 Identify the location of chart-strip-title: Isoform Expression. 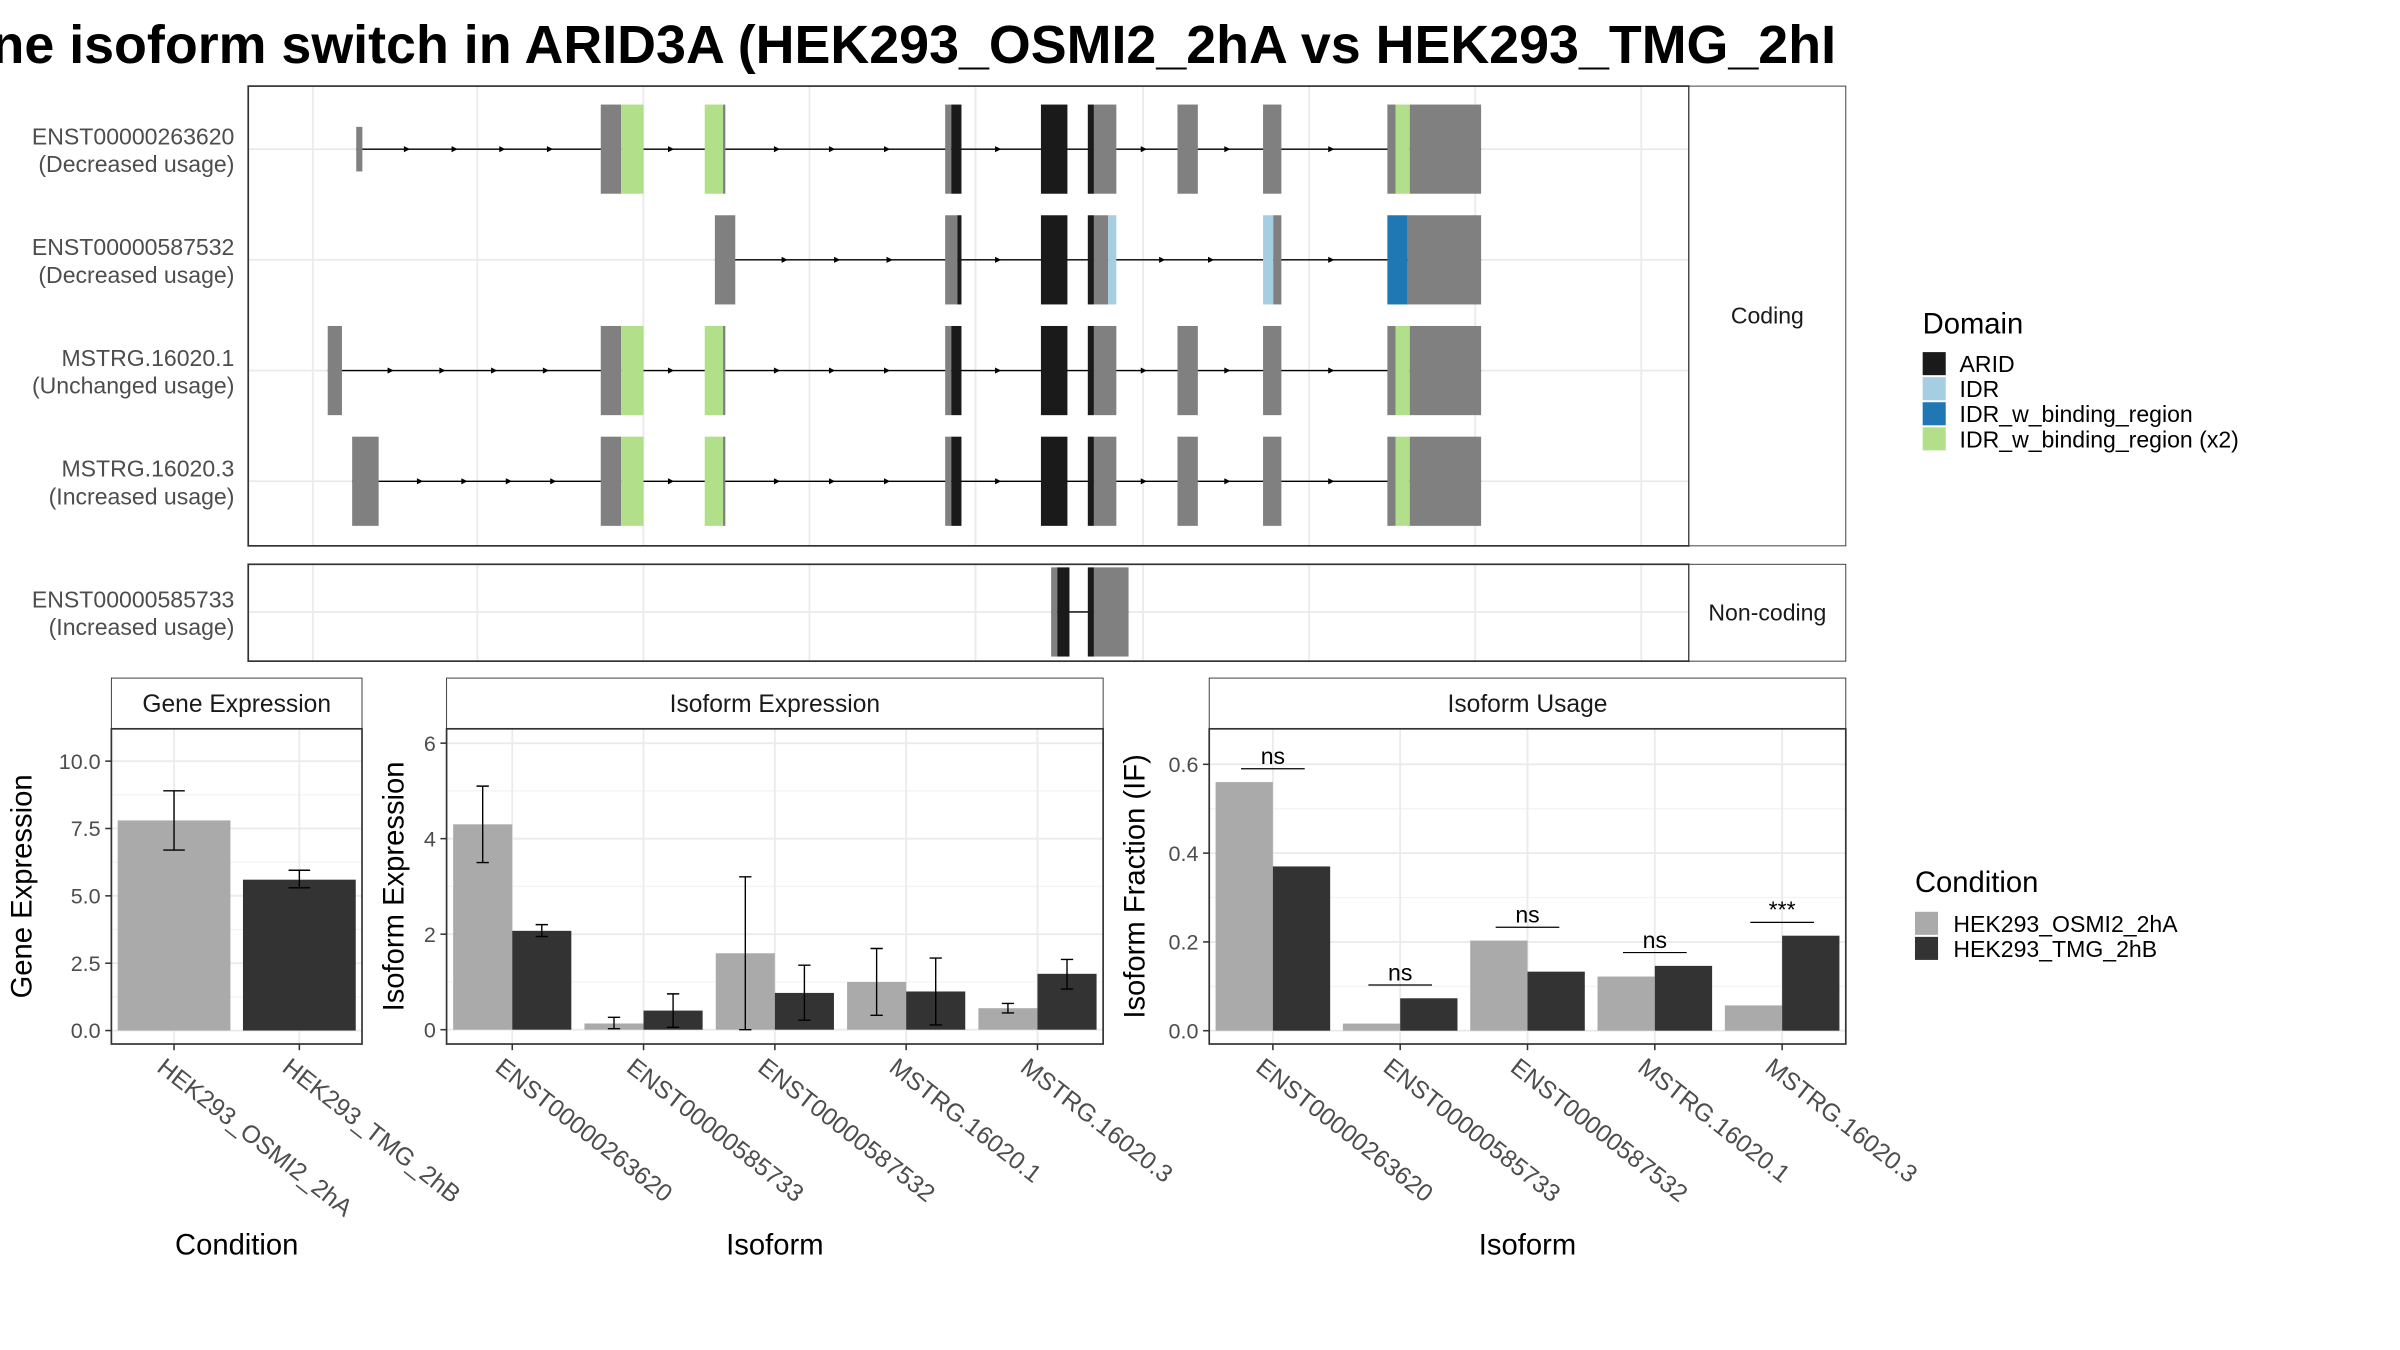
(775, 704).